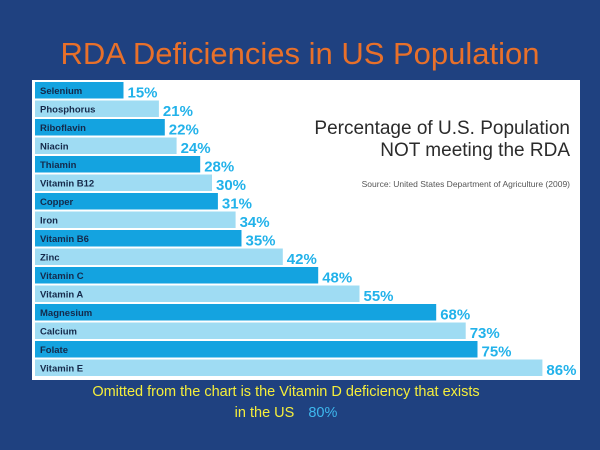 The height and width of the screenshot is (450, 600). Describe the element at coordinates (58, 331) in the screenshot. I see `category-label: Calcium` at that location.